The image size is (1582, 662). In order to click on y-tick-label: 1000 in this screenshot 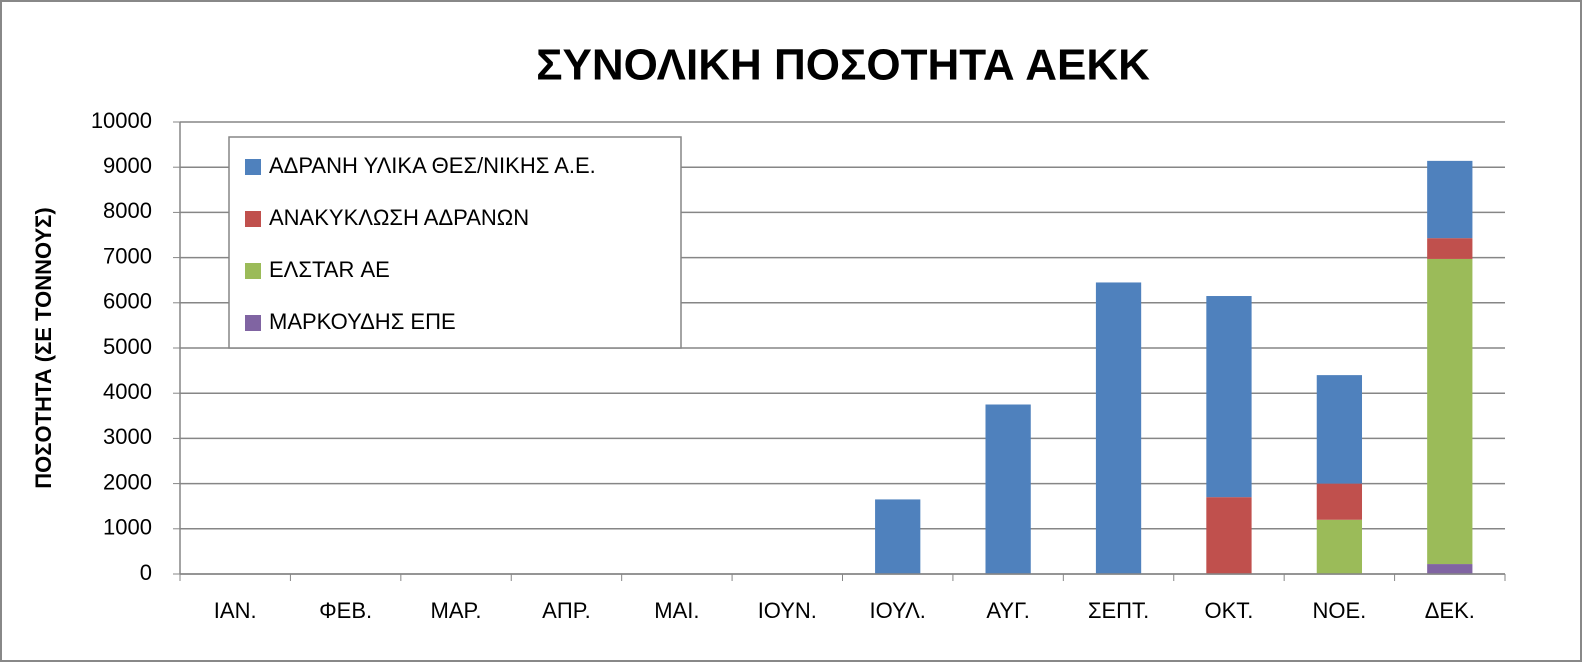, I will do `click(127, 527)`.